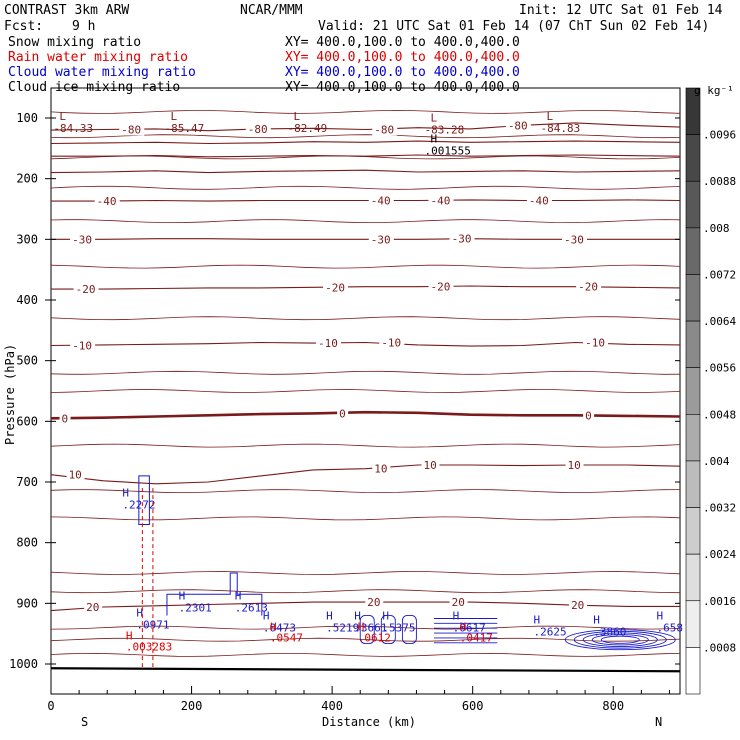 The width and height of the screenshot is (740, 740). What do you see at coordinates (719, 368) in the screenshot?
I see `colorbar-level-label: .0056` at bounding box center [719, 368].